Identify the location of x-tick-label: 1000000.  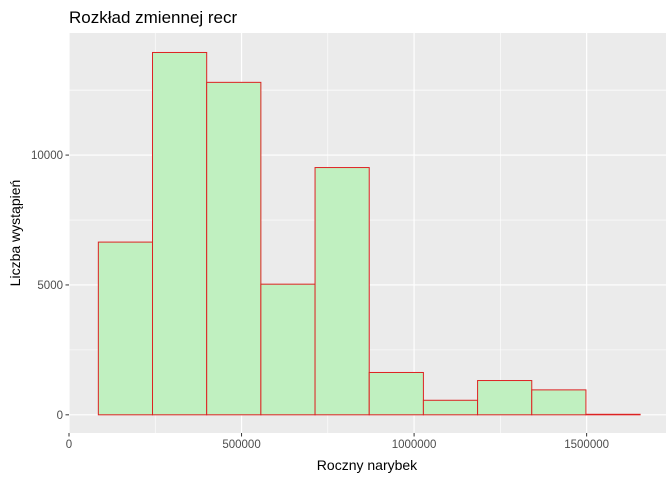
(414, 445).